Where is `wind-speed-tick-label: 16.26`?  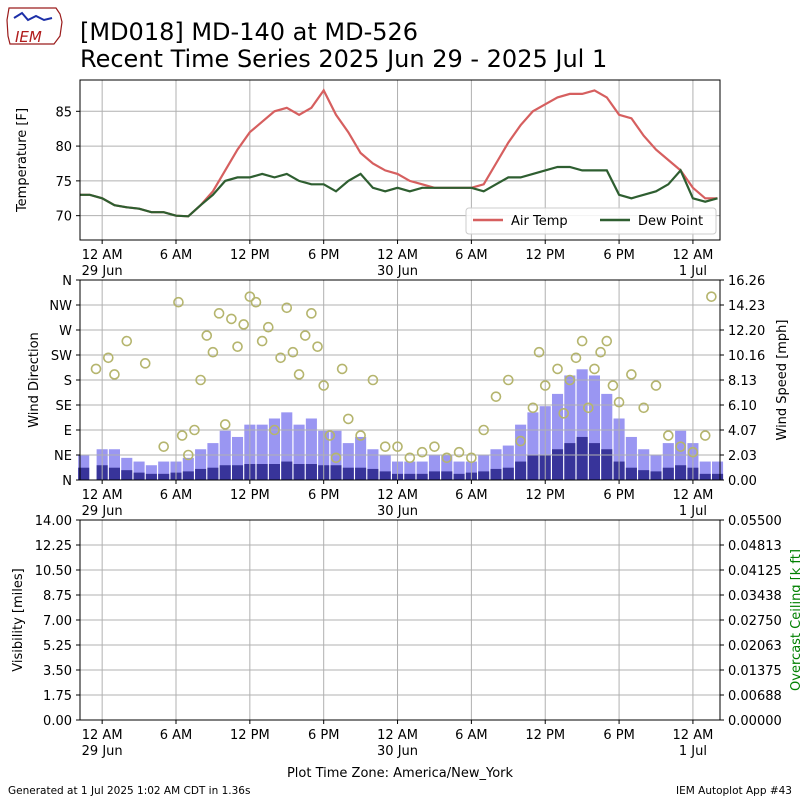 wind-speed-tick-label: 16.26 is located at coordinates (746, 281).